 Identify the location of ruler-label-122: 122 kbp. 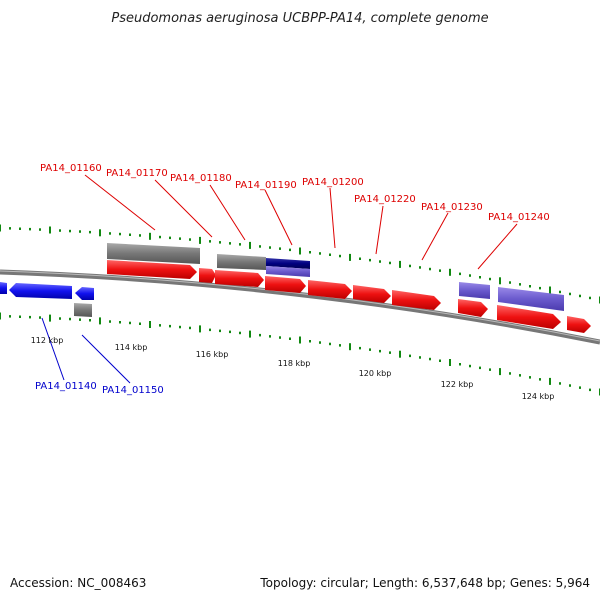
(457, 384).